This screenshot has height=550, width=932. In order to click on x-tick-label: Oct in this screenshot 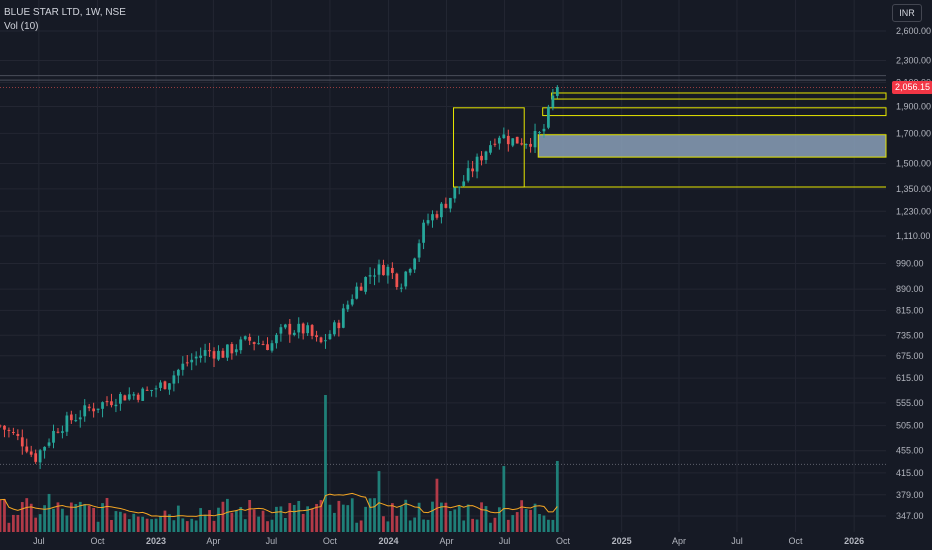, I will do `click(97, 541)`.